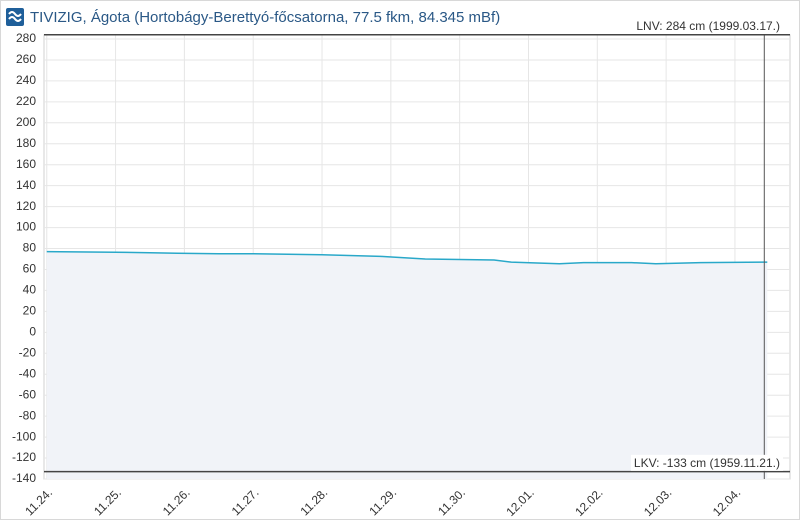 The width and height of the screenshot is (800, 525). Describe the element at coordinates (30, 311) in the screenshot. I see `y-tick-label: 20` at that location.